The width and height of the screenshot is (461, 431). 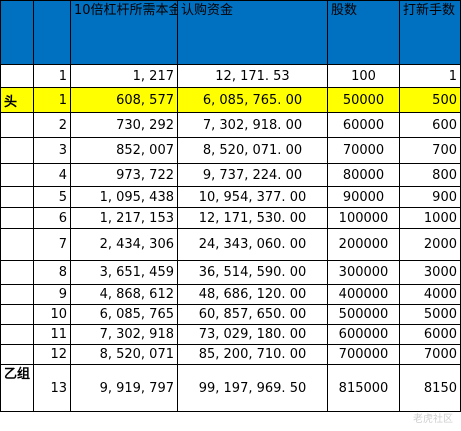 What do you see at coordinates (124, 354) in the screenshot?
I see `principal-cell: 8, 520, 071` at bounding box center [124, 354].